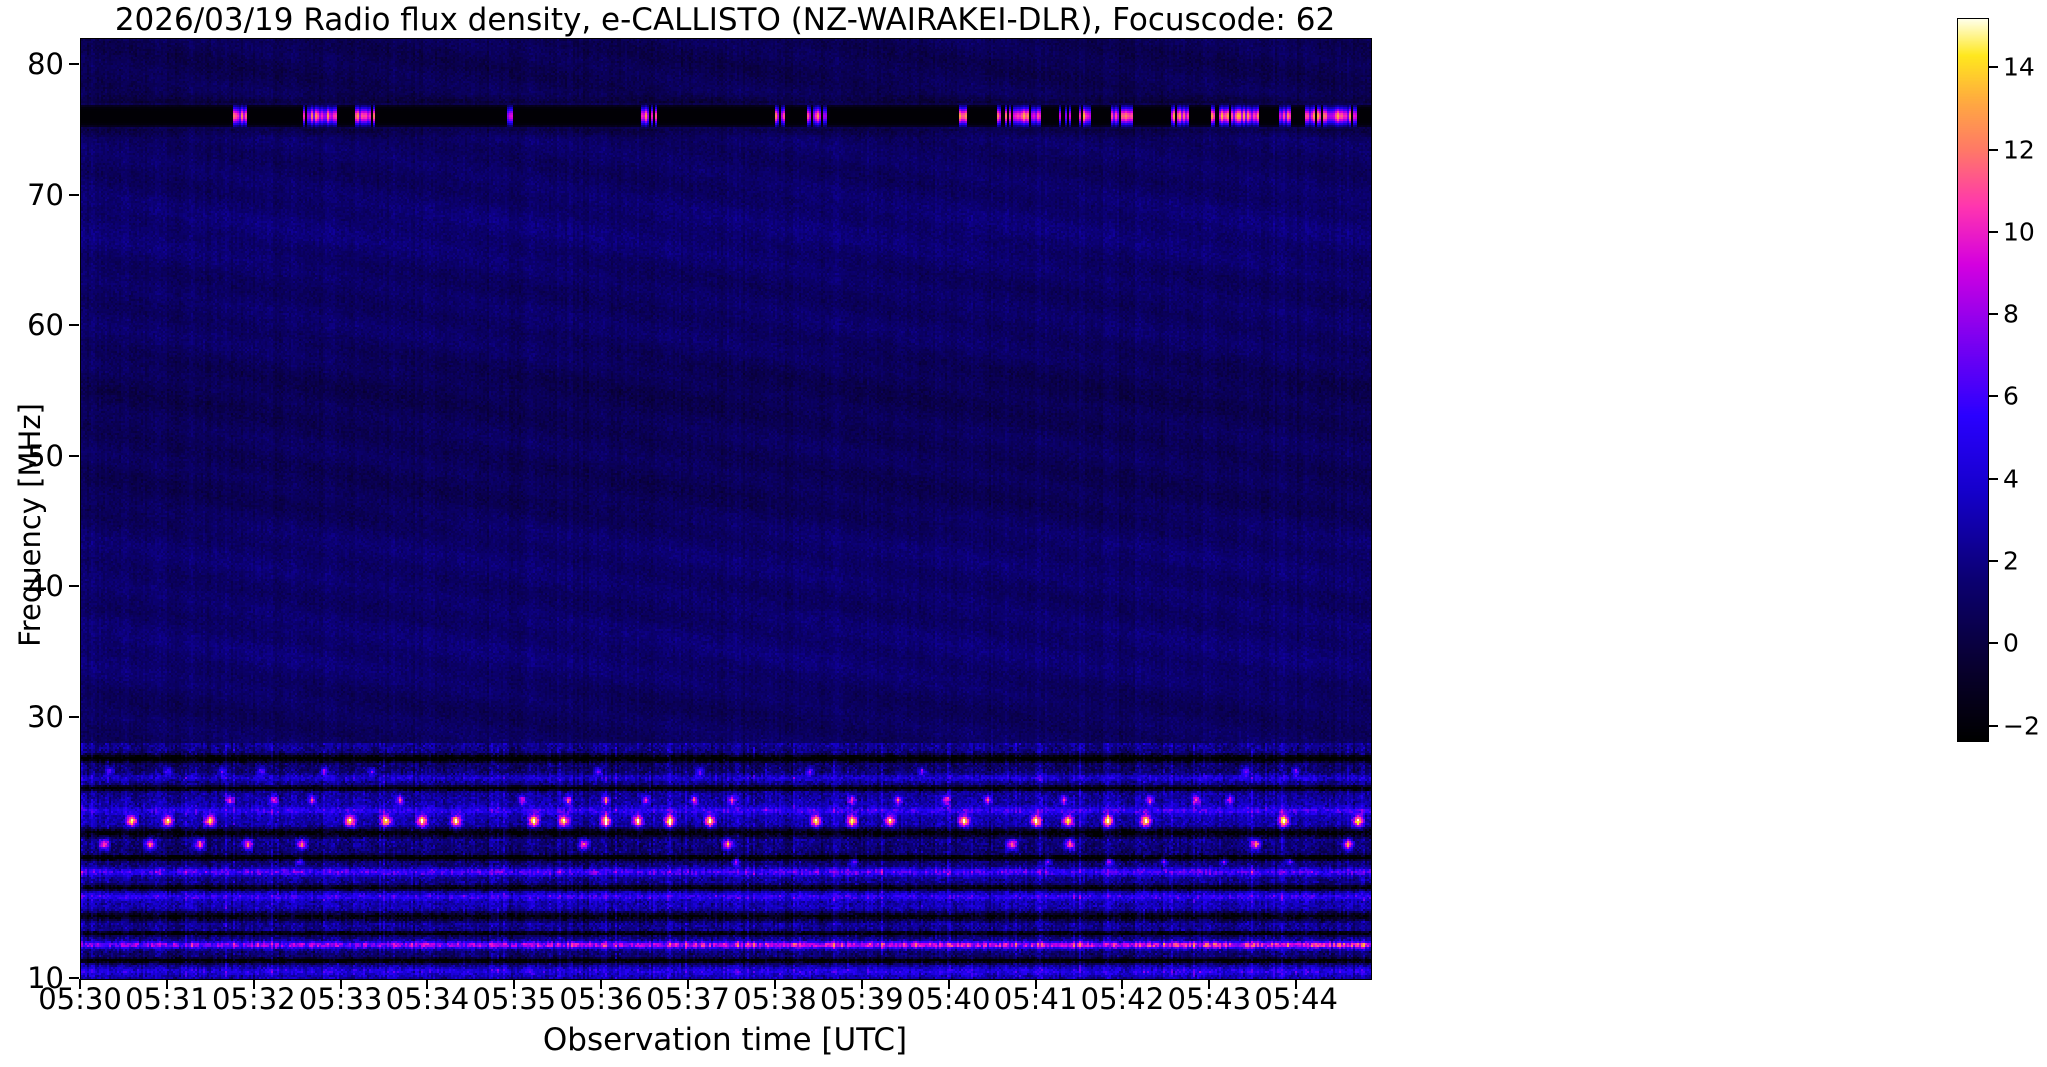 The height and width of the screenshot is (1067, 2047). I want to click on colorbar-tick-label: 0, so click(2011, 643).